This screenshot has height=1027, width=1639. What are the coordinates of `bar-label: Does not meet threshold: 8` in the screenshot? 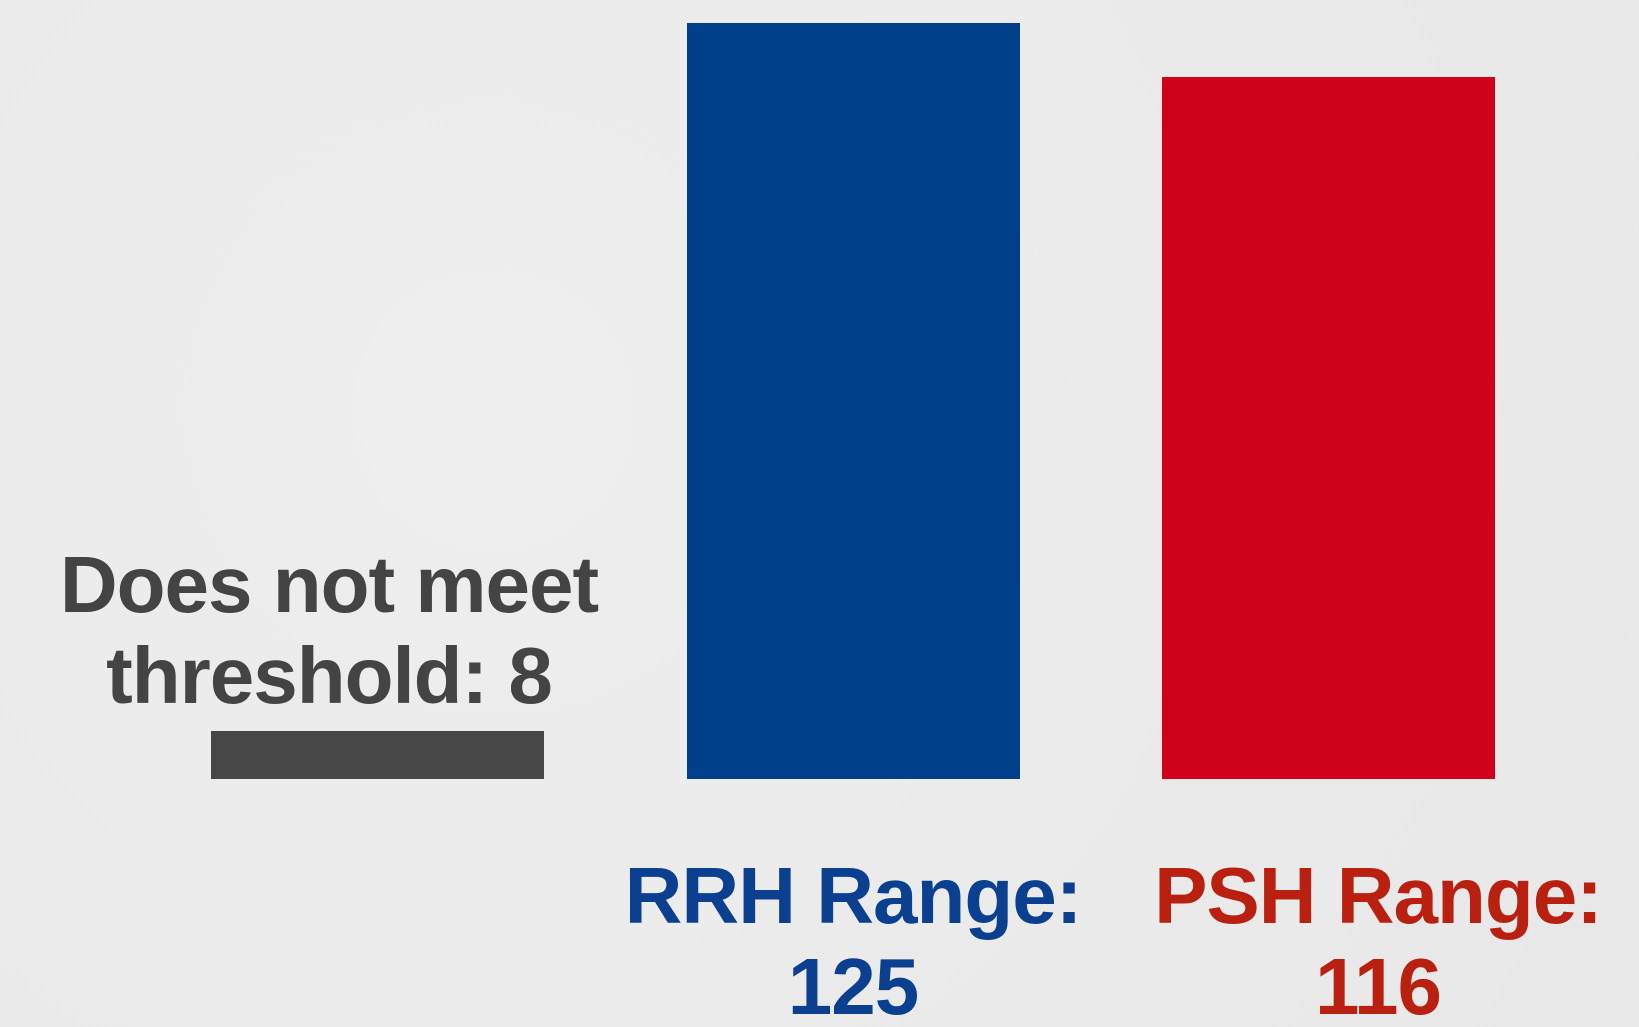 It's located at (329, 630).